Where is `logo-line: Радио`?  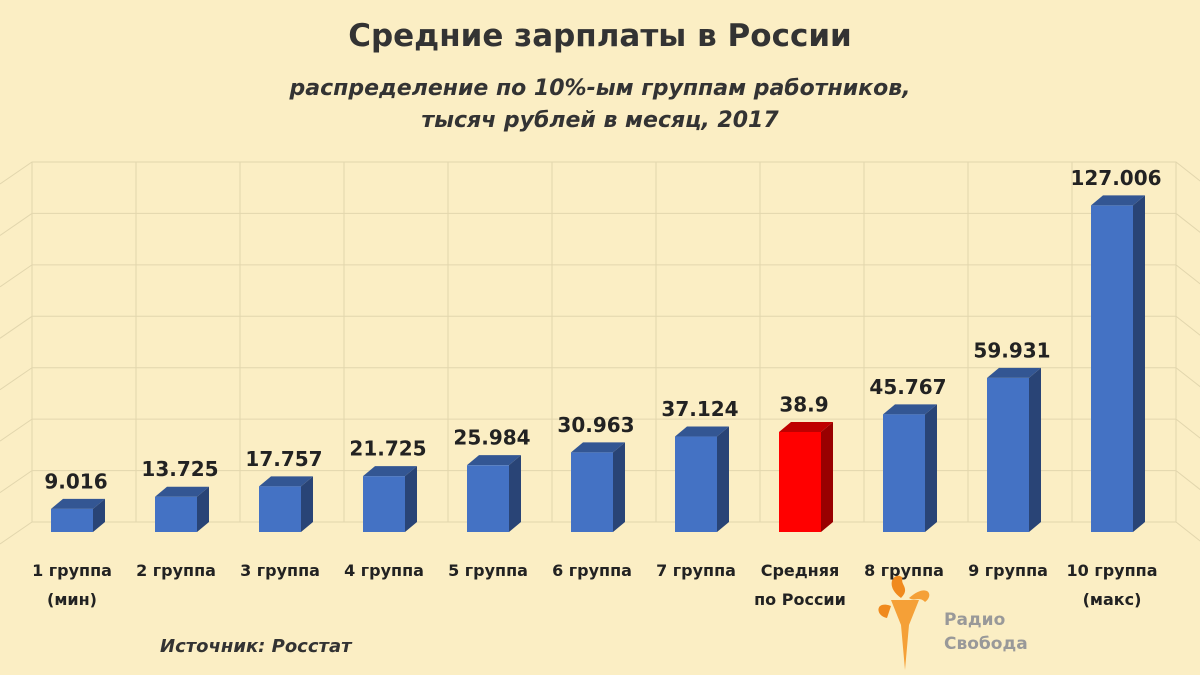 logo-line: Радио is located at coordinates (975, 620).